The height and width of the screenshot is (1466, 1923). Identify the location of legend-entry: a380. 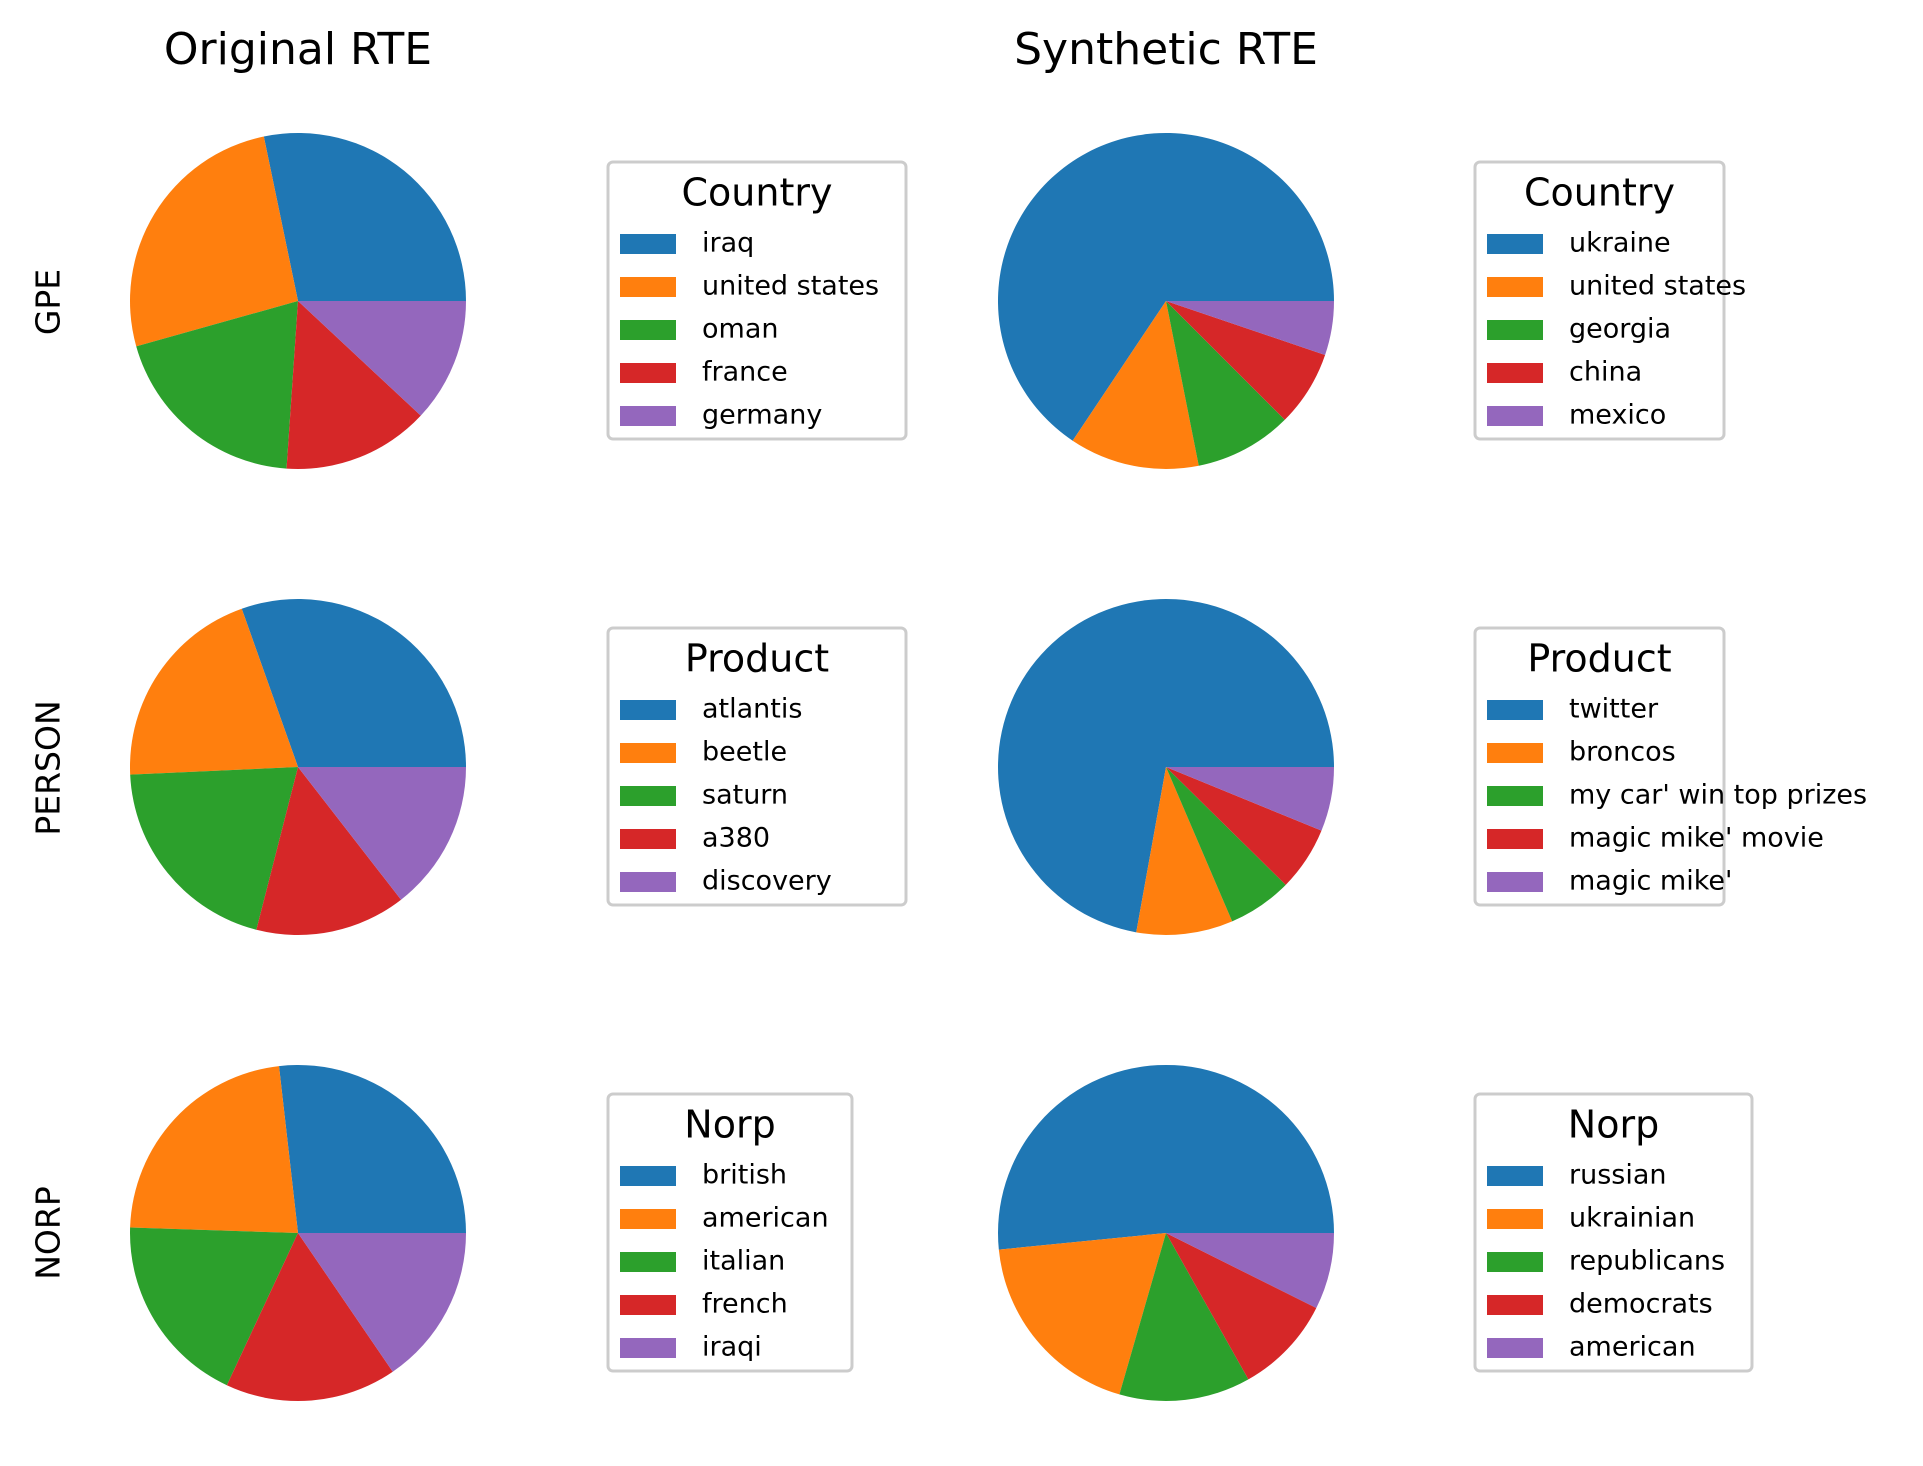
(736, 838).